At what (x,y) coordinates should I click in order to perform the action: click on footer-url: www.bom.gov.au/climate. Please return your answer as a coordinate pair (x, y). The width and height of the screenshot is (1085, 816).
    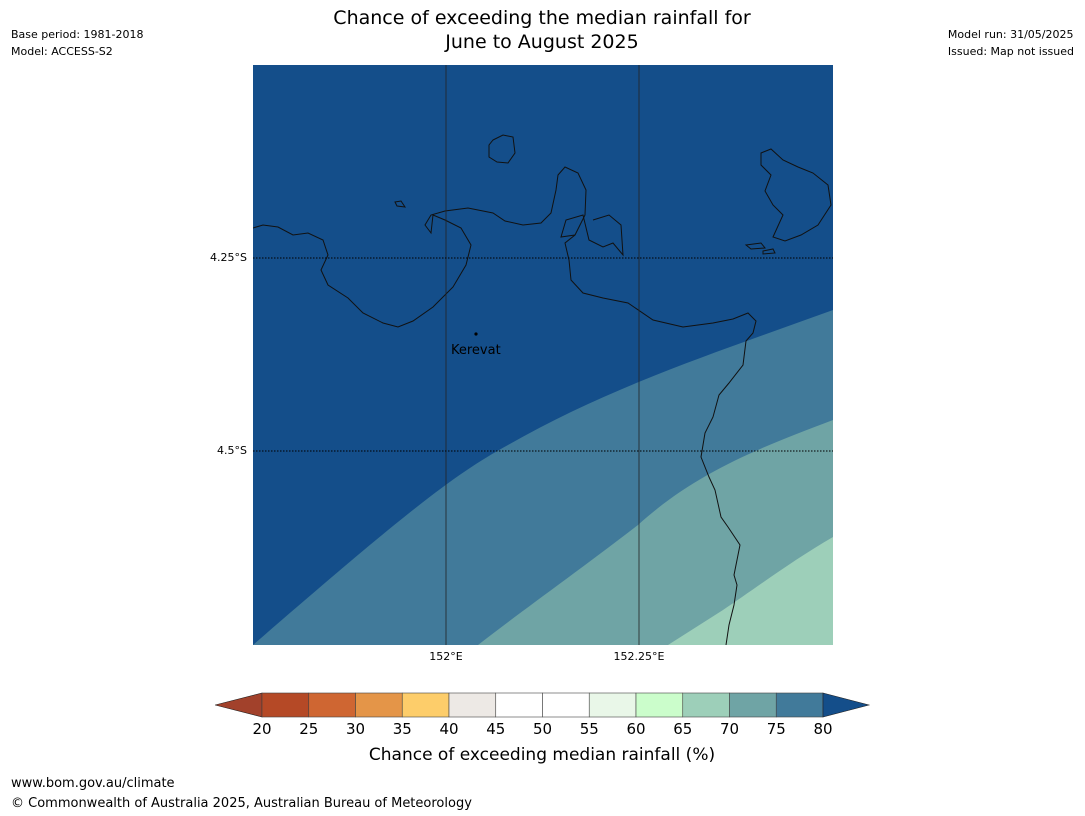
    Looking at the image, I should click on (93, 783).